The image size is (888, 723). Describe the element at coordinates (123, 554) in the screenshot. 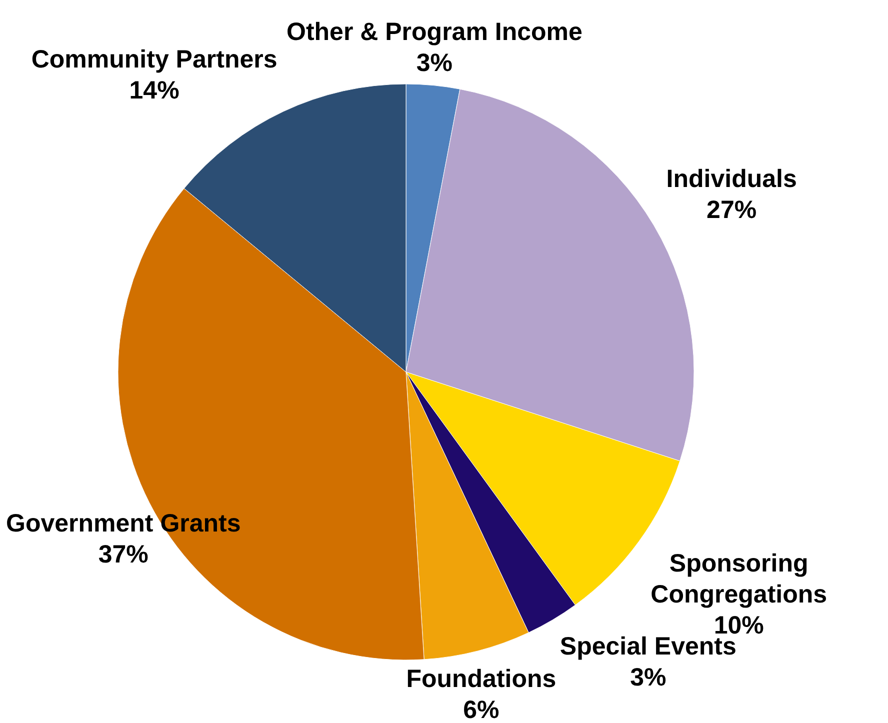

I see `data-label: 37%` at that location.